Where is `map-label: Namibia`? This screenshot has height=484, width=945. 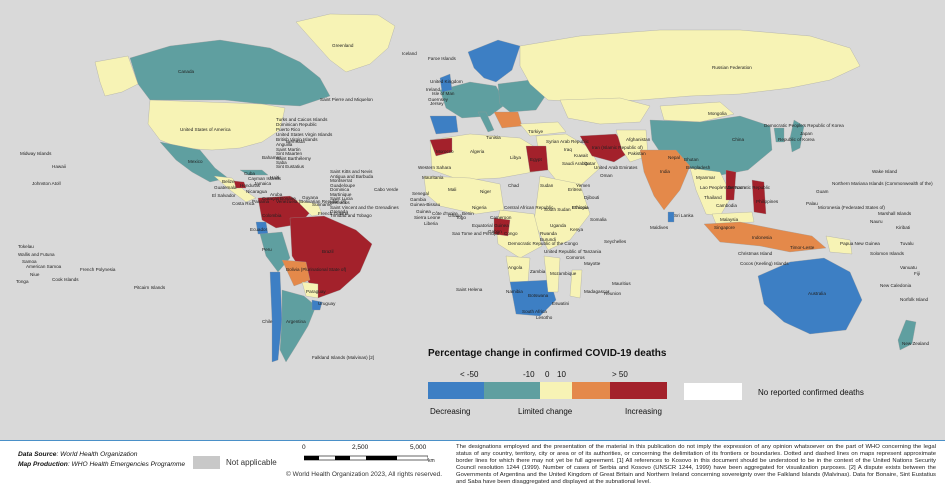
map-label: Namibia is located at coordinates (514, 291).